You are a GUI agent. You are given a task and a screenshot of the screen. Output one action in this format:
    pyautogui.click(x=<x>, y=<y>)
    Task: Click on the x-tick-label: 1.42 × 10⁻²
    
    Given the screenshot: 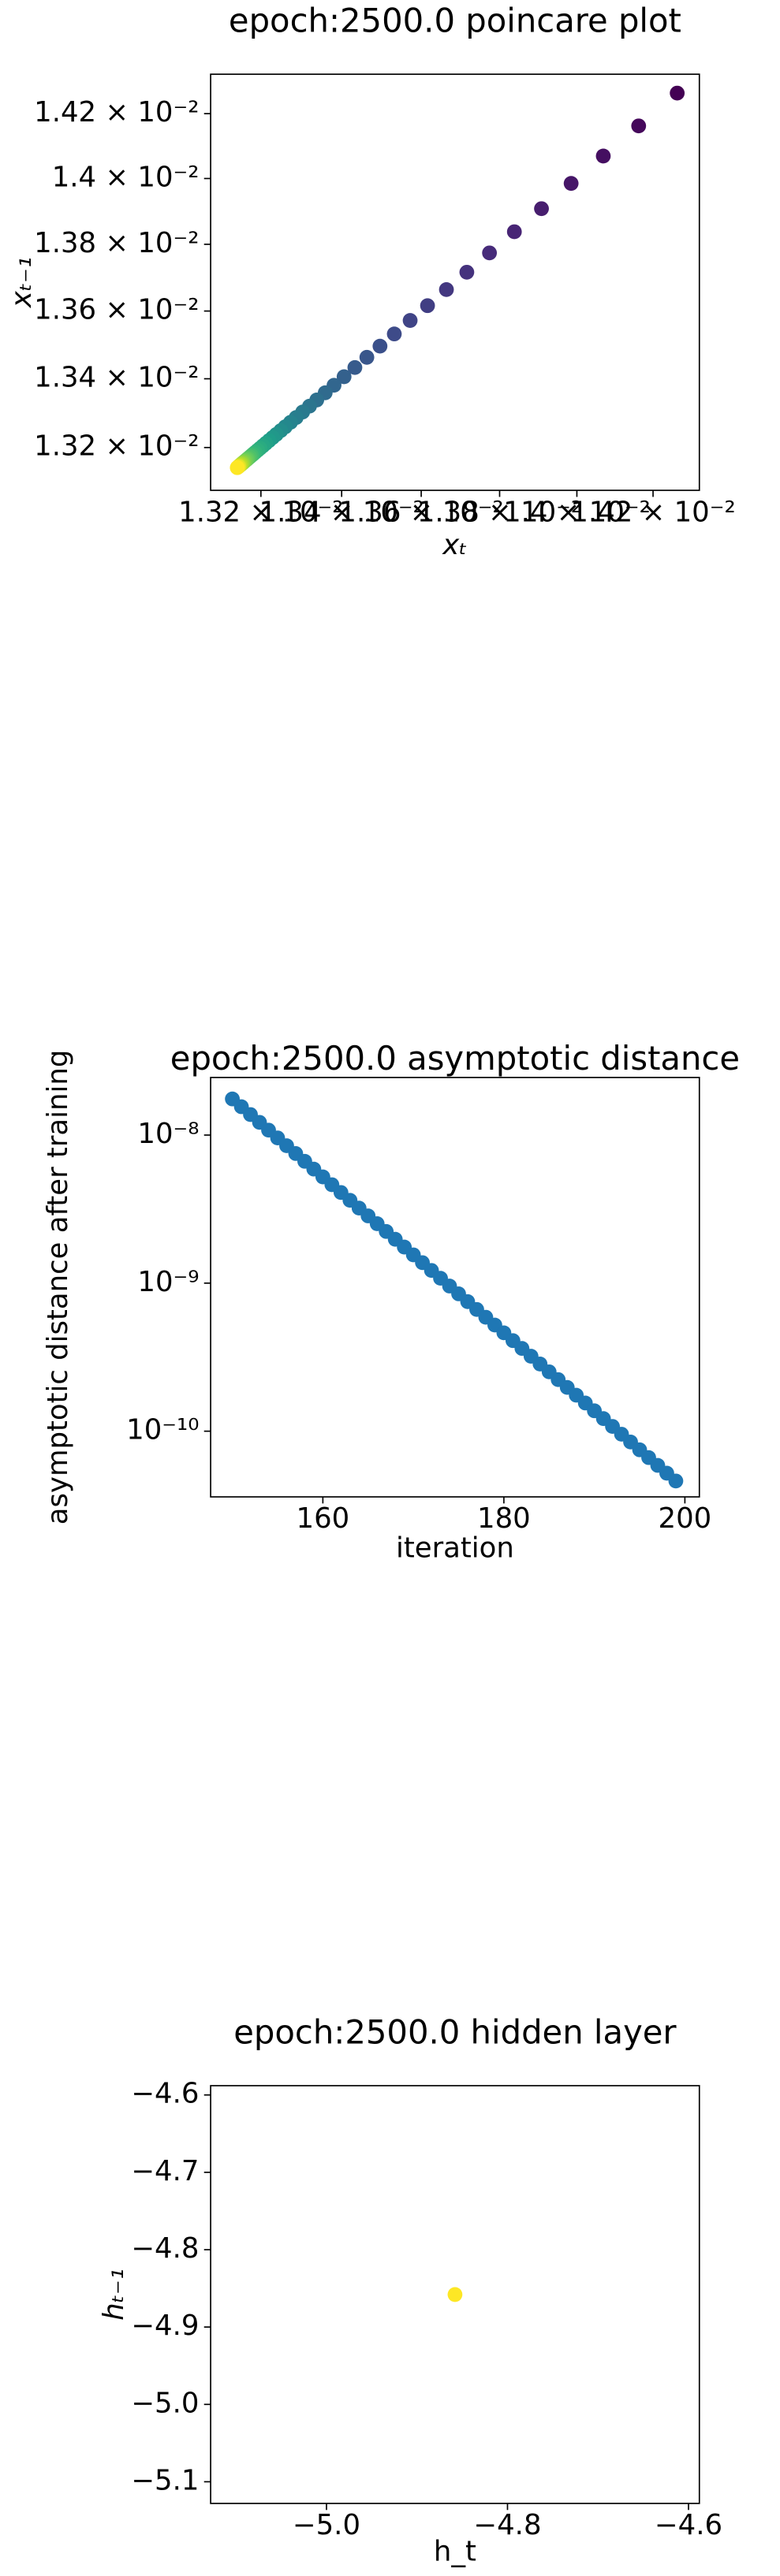 What is the action you would take?
    pyautogui.click(x=652, y=512)
    